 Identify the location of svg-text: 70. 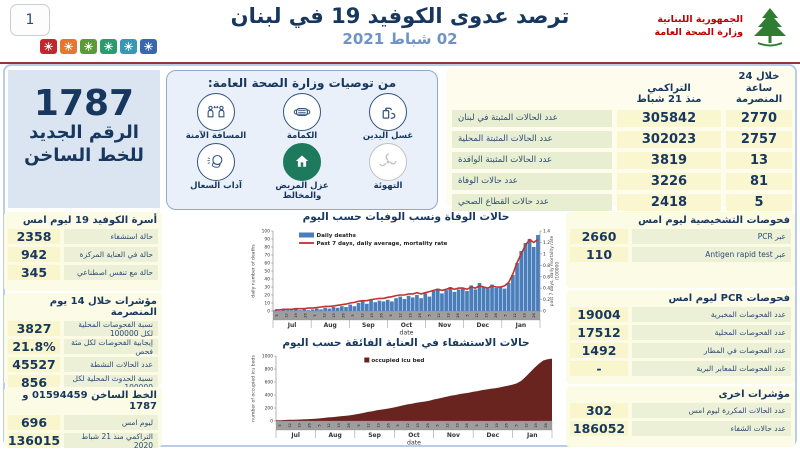
(267, 256).